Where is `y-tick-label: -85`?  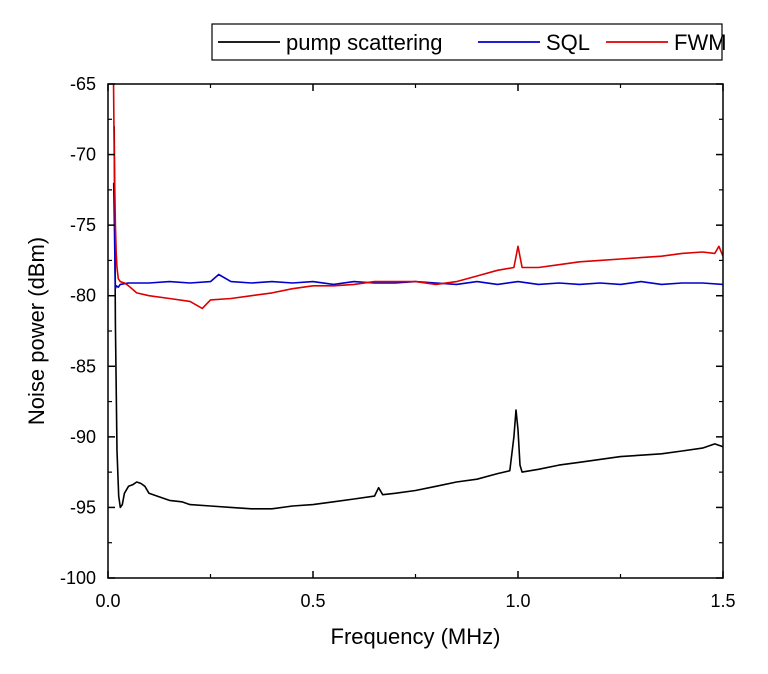 y-tick-label: -85 is located at coordinates (83, 366).